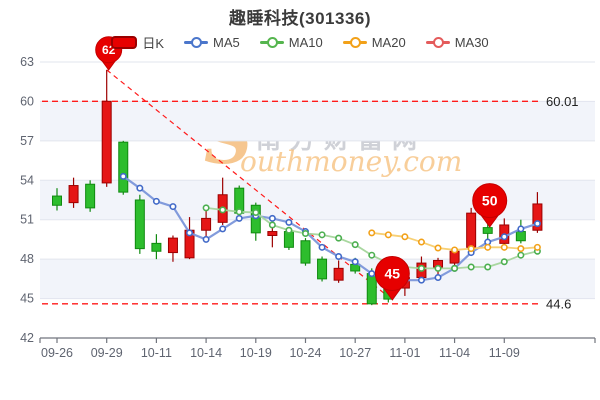 The image size is (600, 400). I want to click on reference-label: 60.01, so click(562, 101).